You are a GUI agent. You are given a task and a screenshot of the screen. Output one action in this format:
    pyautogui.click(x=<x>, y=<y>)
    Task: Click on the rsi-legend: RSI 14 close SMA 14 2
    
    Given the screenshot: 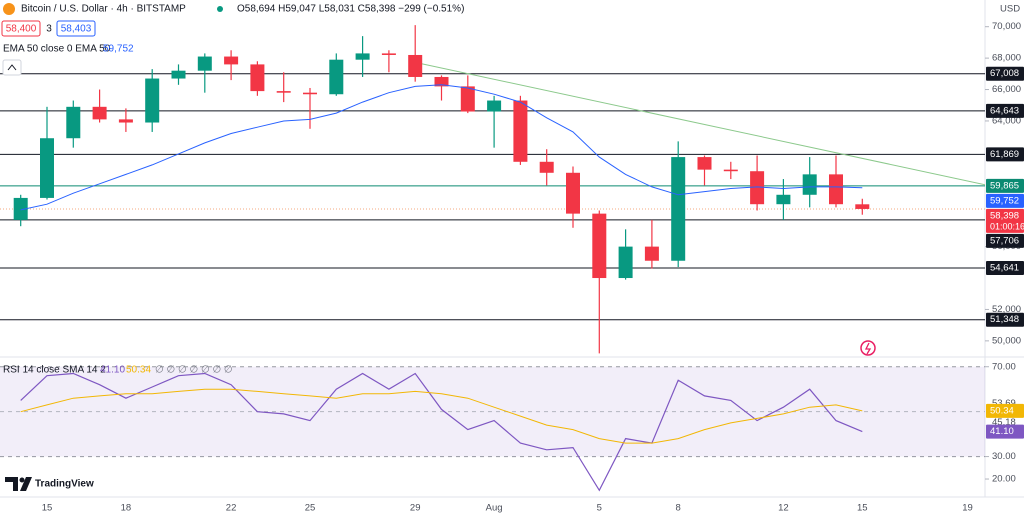 What is the action you would take?
    pyautogui.click(x=54, y=370)
    